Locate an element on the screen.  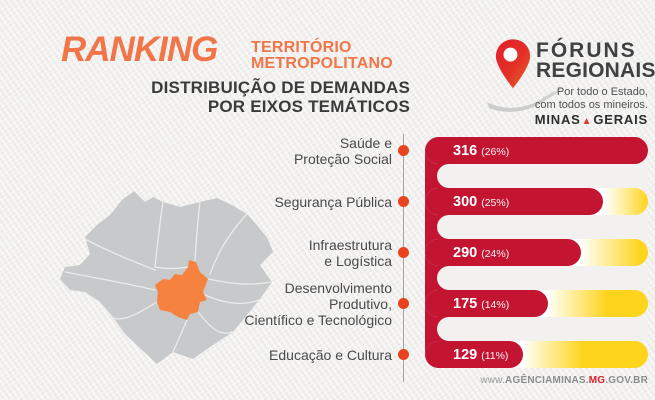
logo-name-line2: REGIONAIS is located at coordinates (595, 70).